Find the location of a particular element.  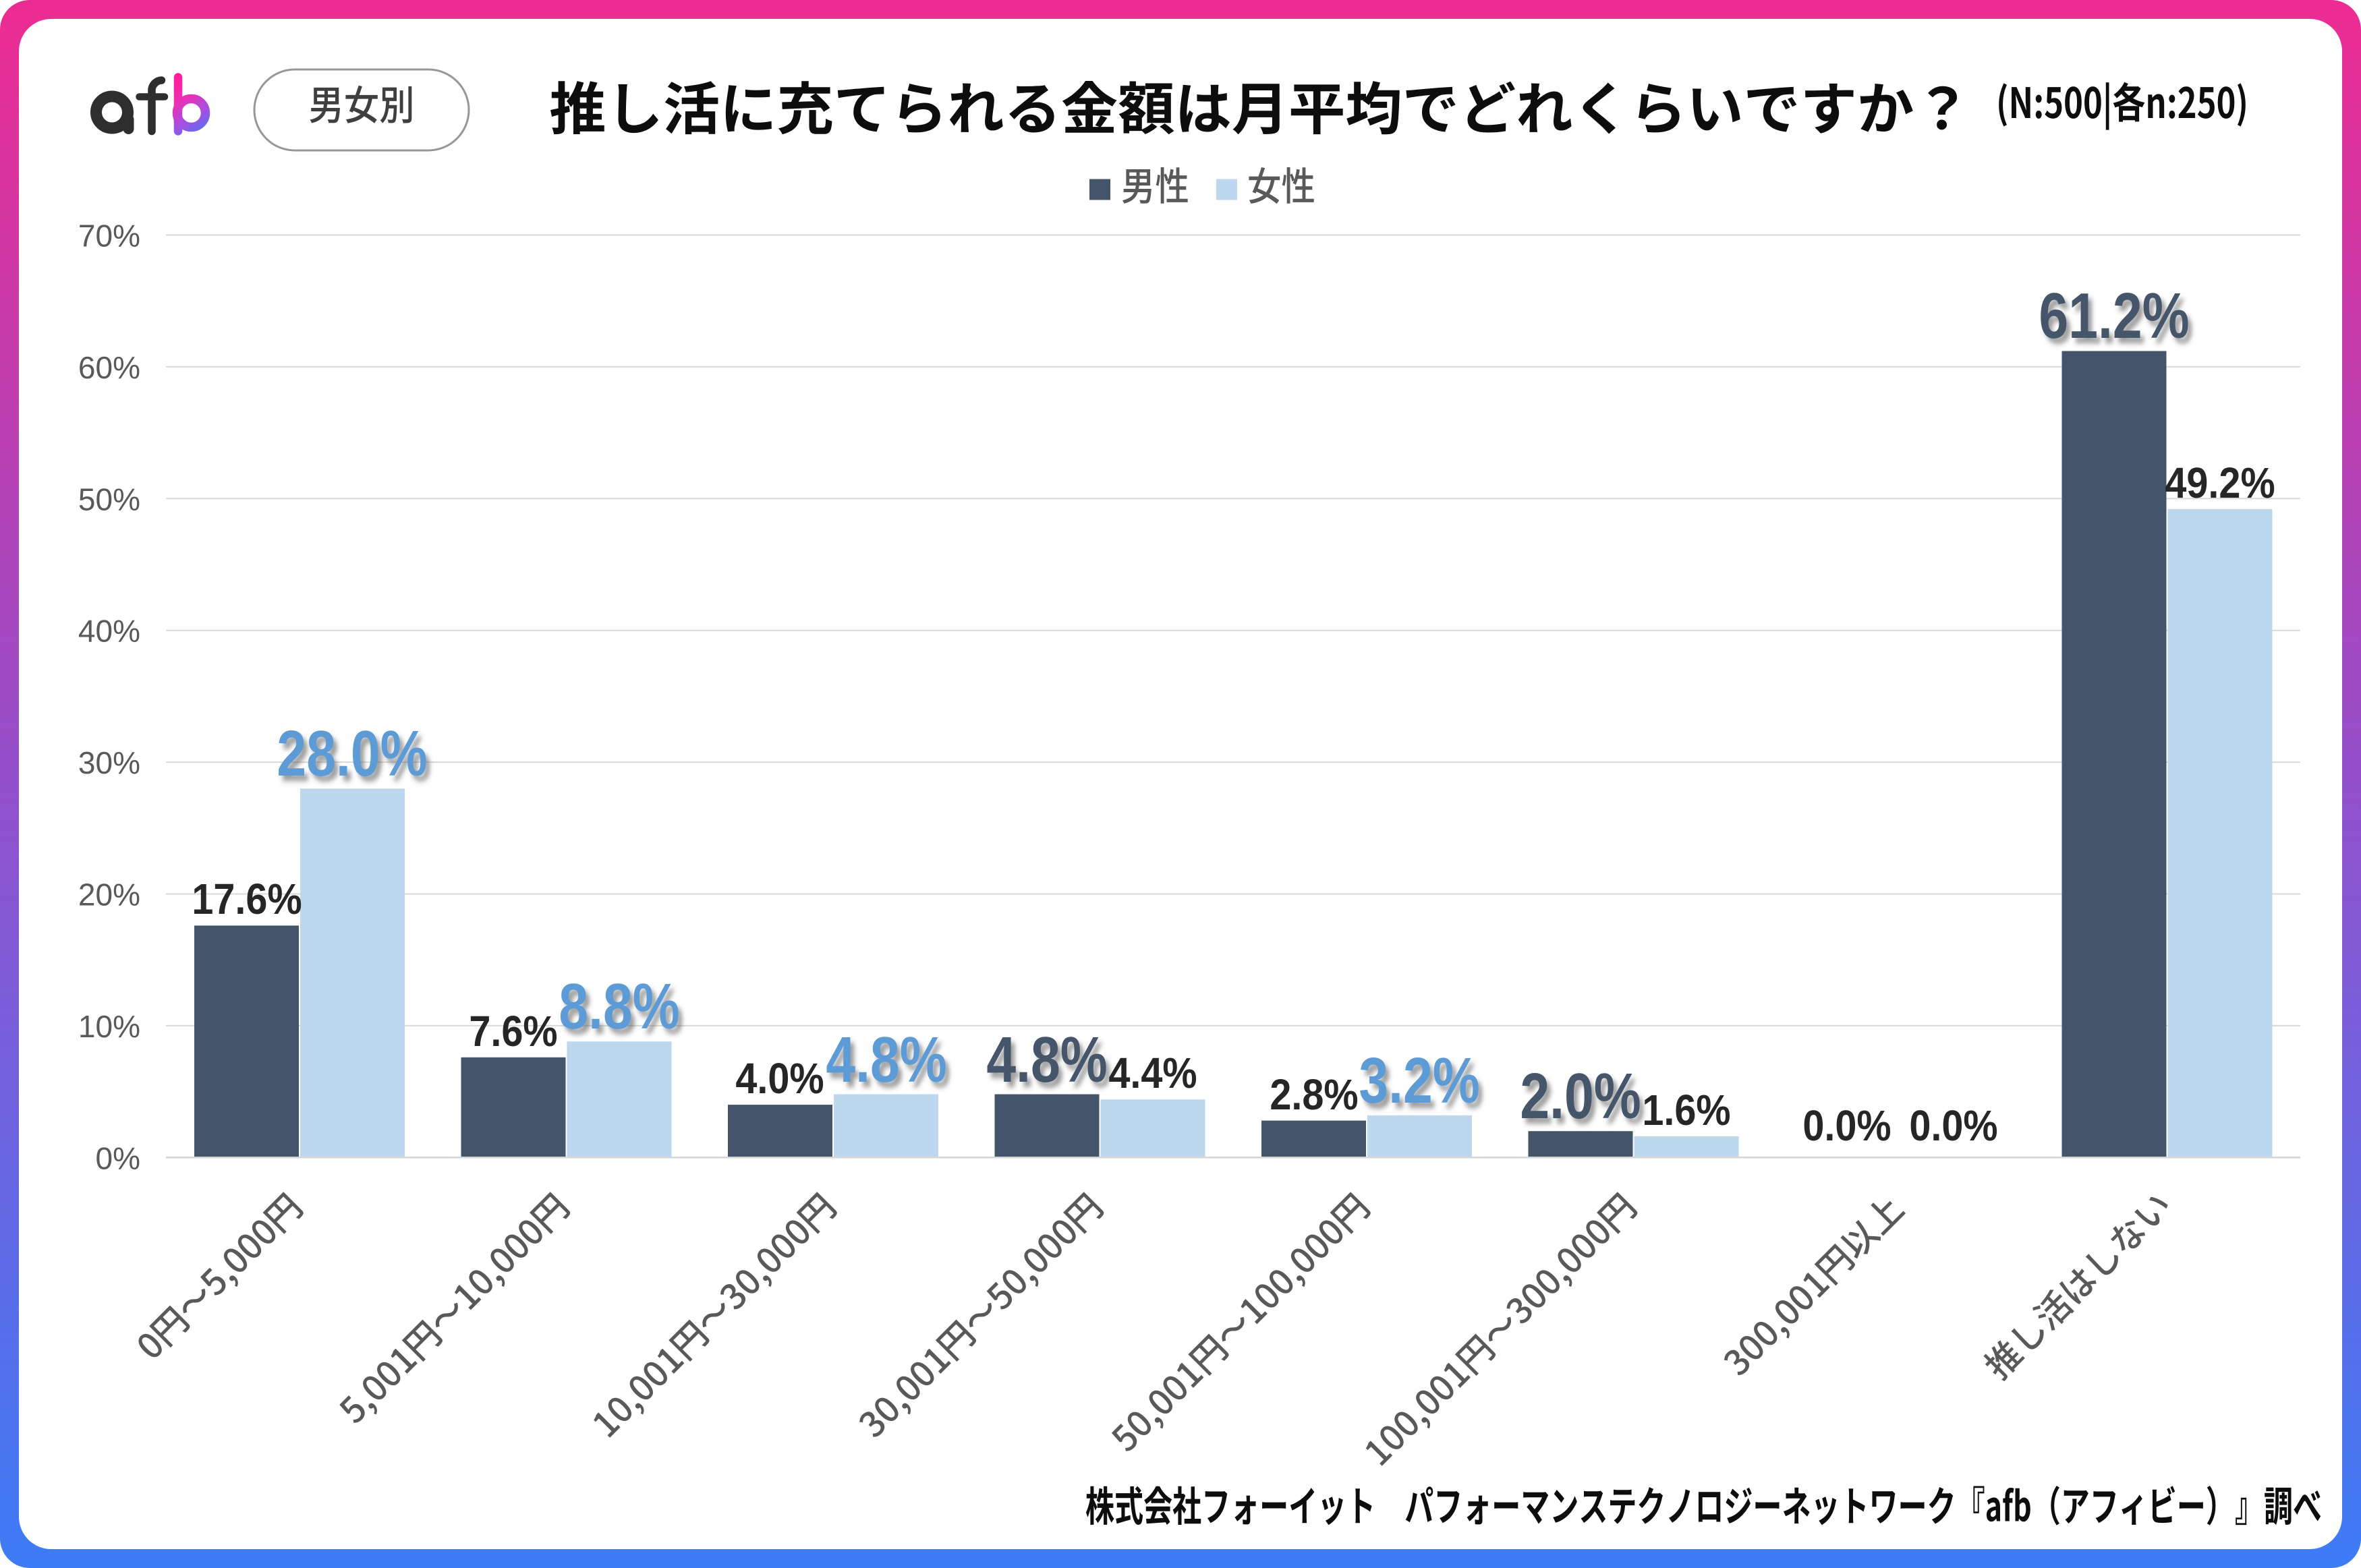

svg-text: 7.6% is located at coordinates (513, 1031).